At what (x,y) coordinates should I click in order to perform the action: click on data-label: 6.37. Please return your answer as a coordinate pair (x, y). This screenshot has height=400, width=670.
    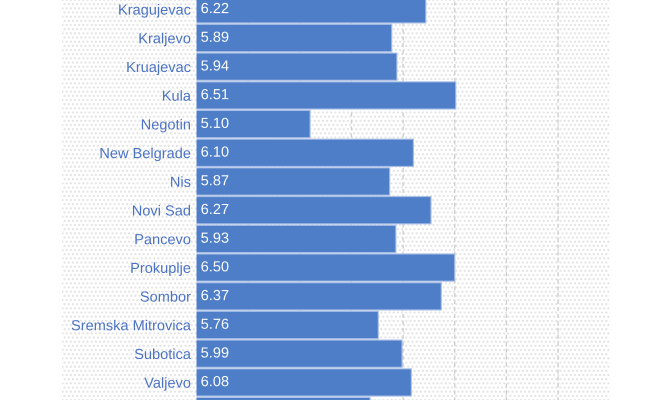
    Looking at the image, I should click on (214, 295).